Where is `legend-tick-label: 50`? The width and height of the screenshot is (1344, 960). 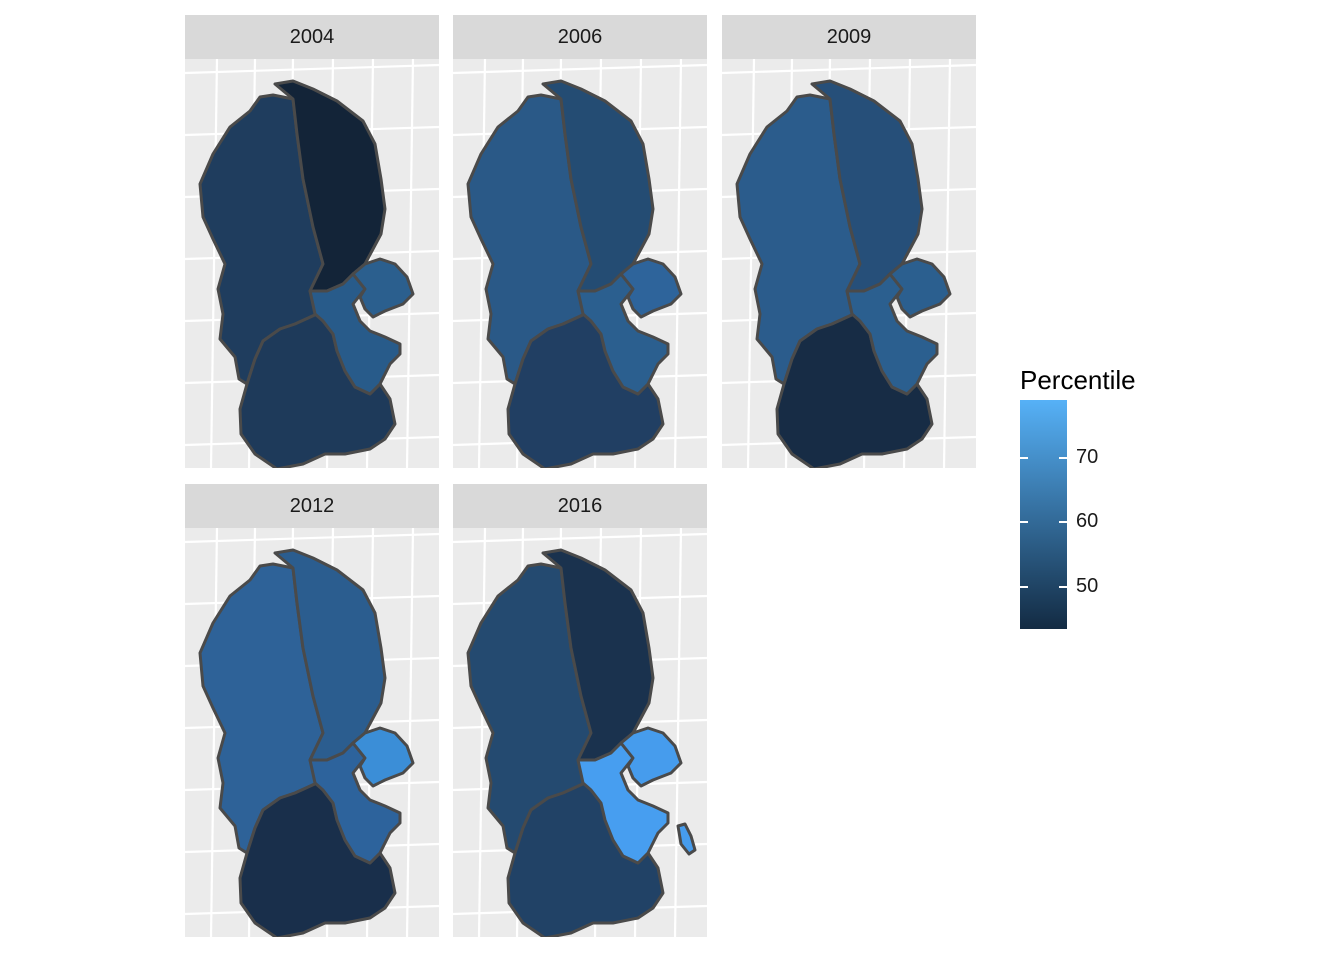 legend-tick-label: 50 is located at coordinates (1087, 586).